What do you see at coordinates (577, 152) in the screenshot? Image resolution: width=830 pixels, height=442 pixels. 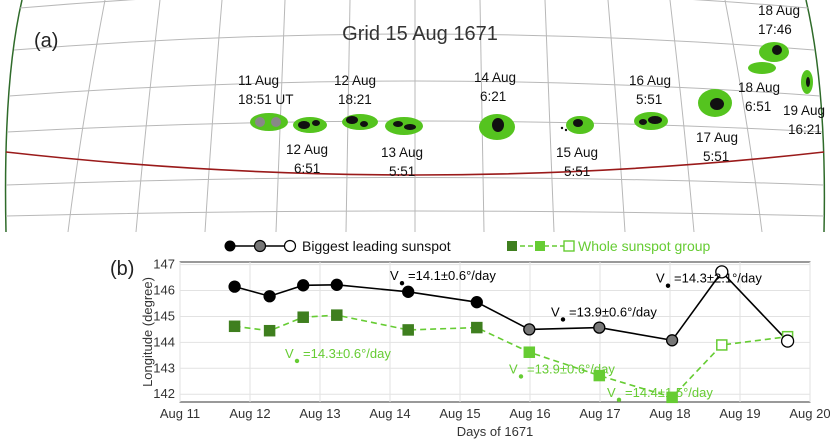 I see `label-date: 15 Aug` at bounding box center [577, 152].